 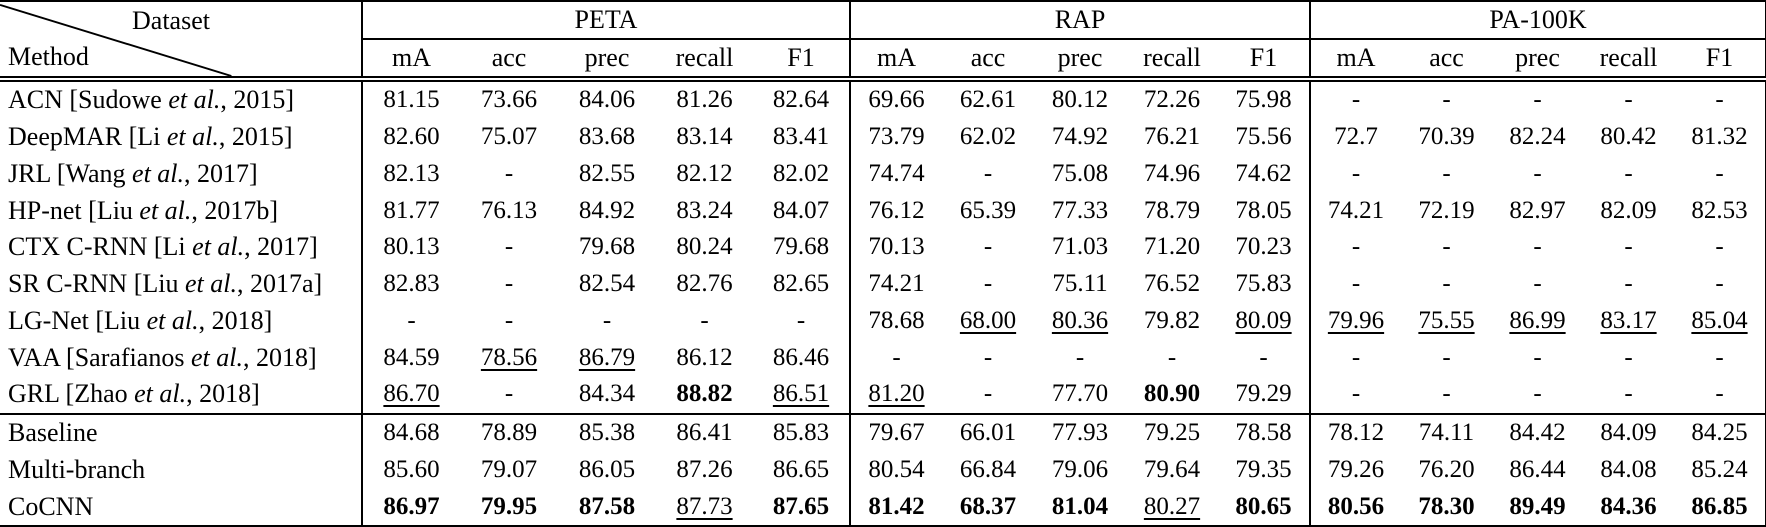 What do you see at coordinates (704, 357) in the screenshot?
I see `value-cell: 86.12` at bounding box center [704, 357].